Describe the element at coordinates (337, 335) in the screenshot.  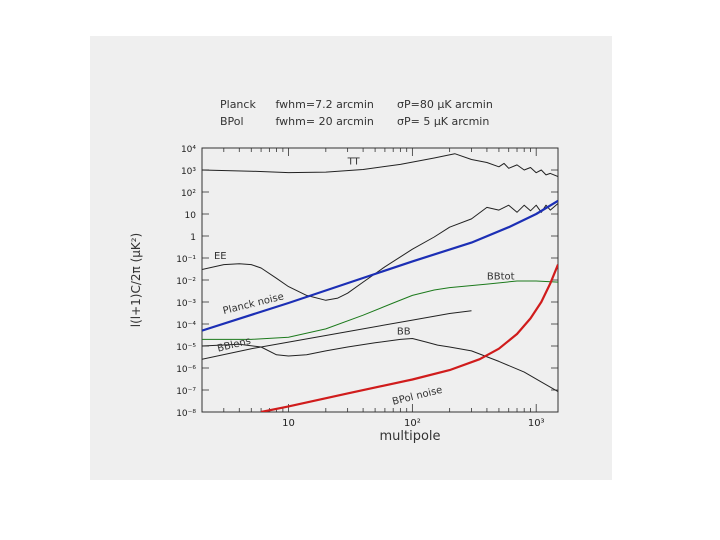
I see `series-line-bb-lens` at that location.